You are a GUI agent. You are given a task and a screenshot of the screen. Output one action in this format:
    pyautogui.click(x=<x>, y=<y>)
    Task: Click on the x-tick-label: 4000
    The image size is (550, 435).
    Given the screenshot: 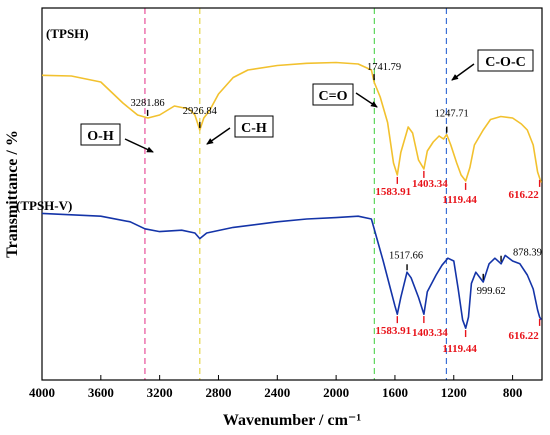 What is the action you would take?
    pyautogui.click(x=42, y=392)
    